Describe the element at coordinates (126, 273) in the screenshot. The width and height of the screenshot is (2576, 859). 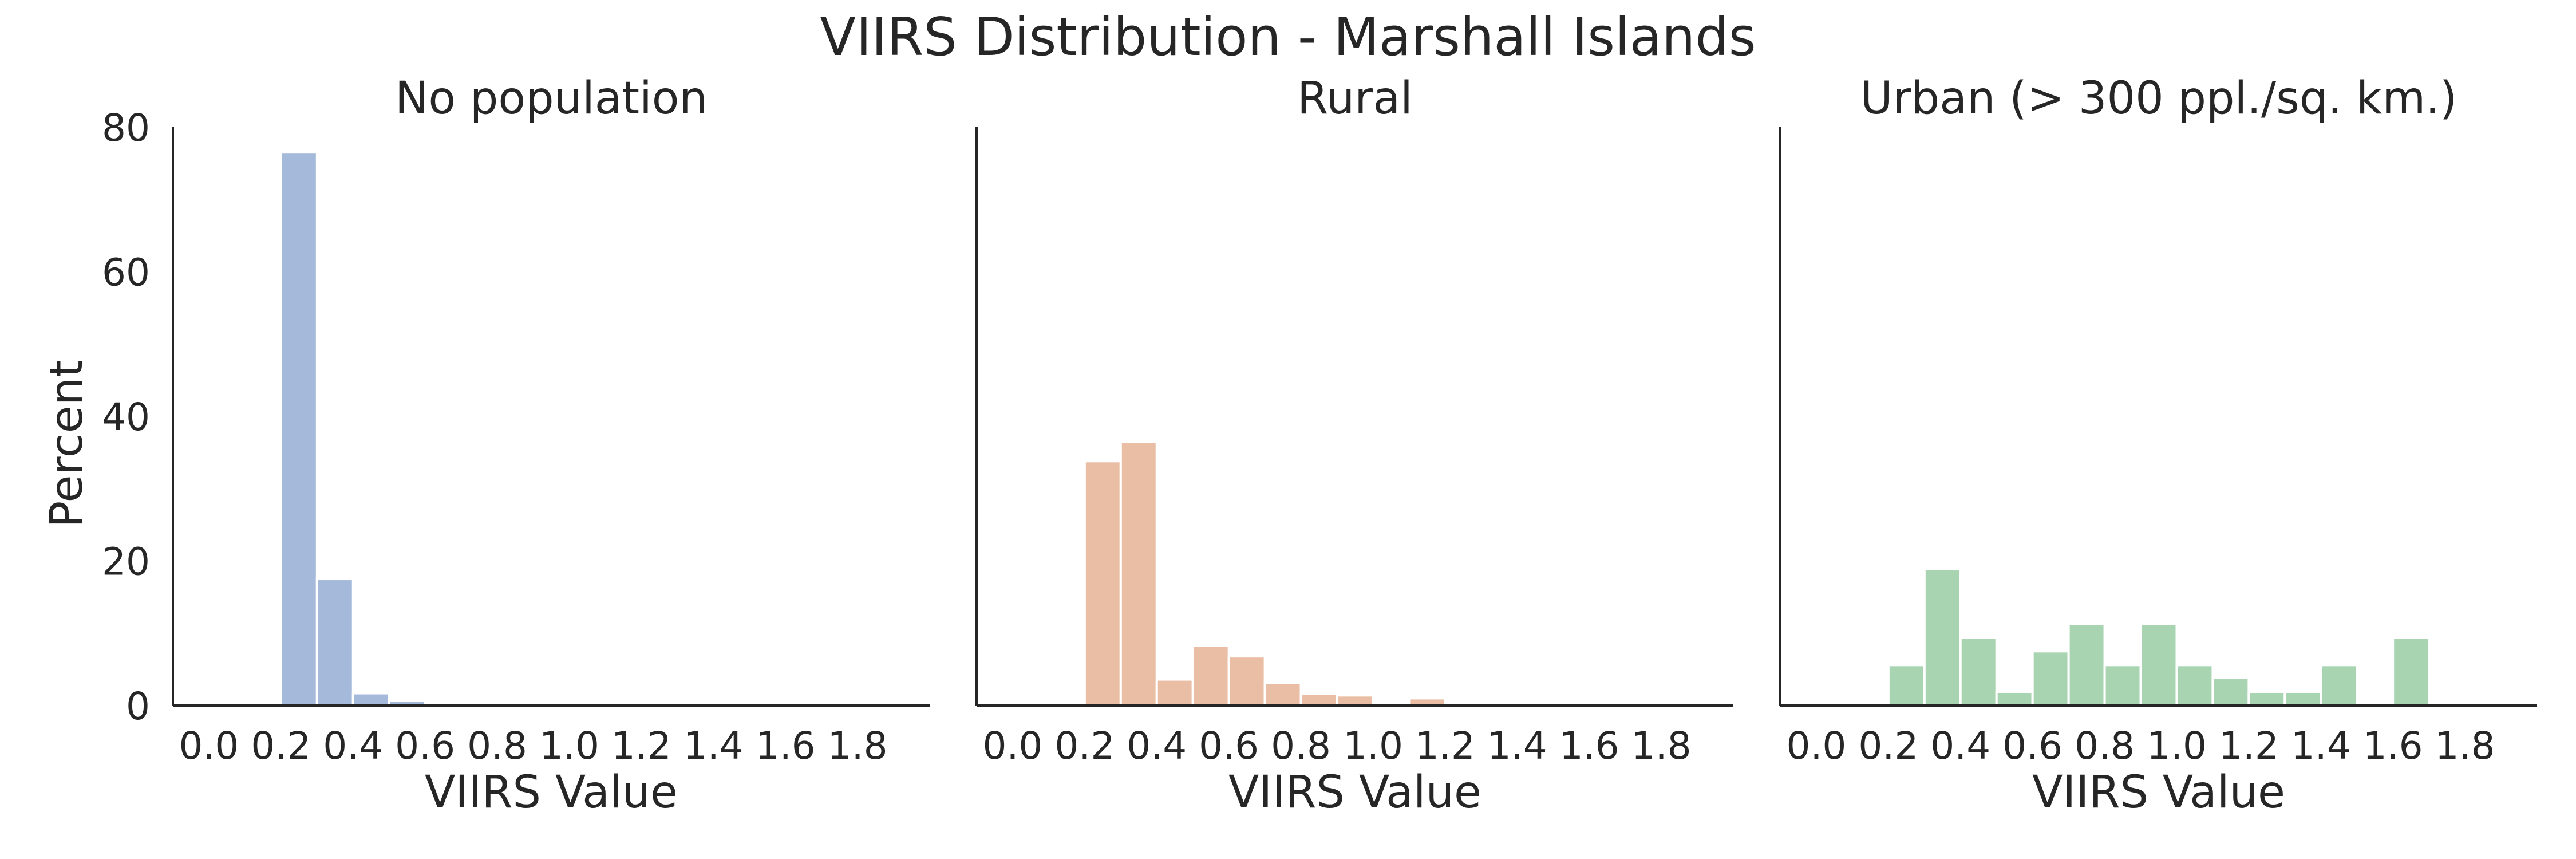
I see `y-tick-label: 60` at that location.